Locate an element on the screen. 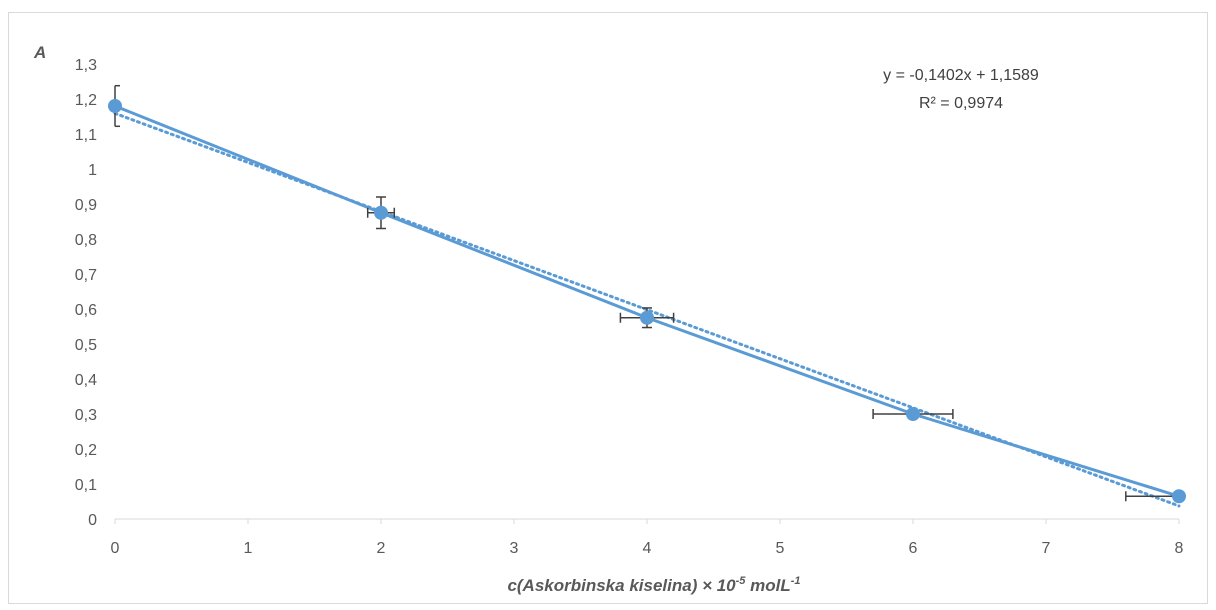  x-tick-labels: 0 1 2 3 4 5 6 7 8 is located at coordinates (647, 548).